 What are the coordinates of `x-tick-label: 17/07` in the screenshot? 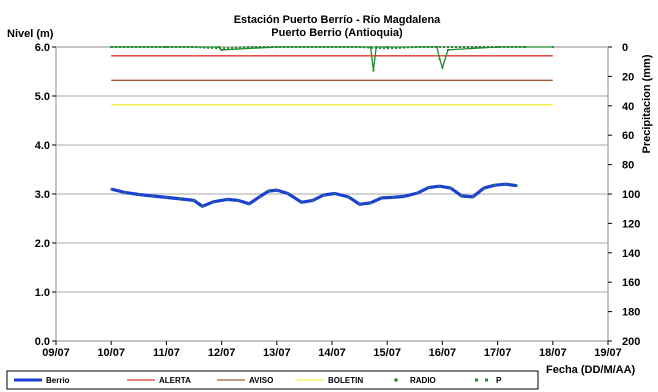 It's located at (498, 353).